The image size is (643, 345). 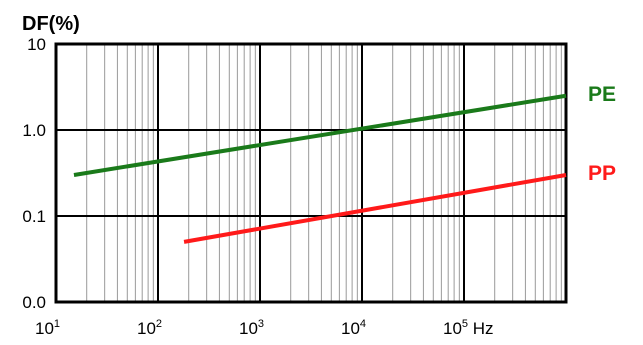 What do you see at coordinates (51, 24) in the screenshot?
I see `chart-title: DF(%)` at bounding box center [51, 24].